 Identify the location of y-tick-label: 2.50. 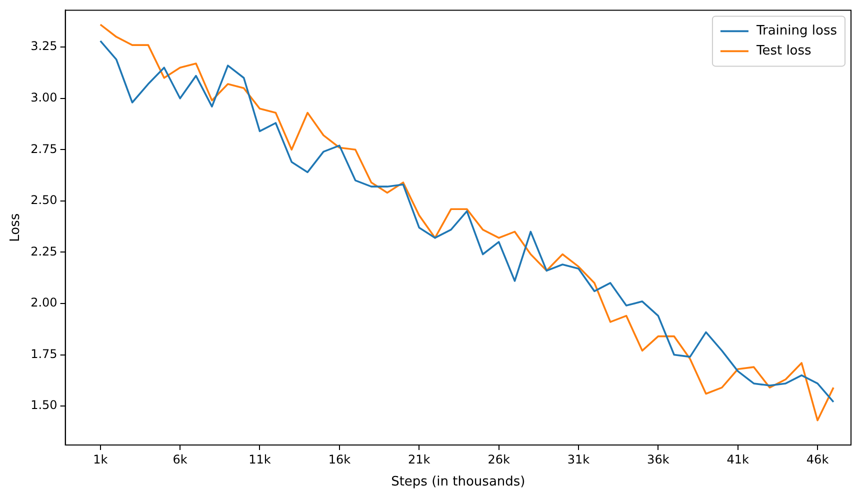
(44, 200).